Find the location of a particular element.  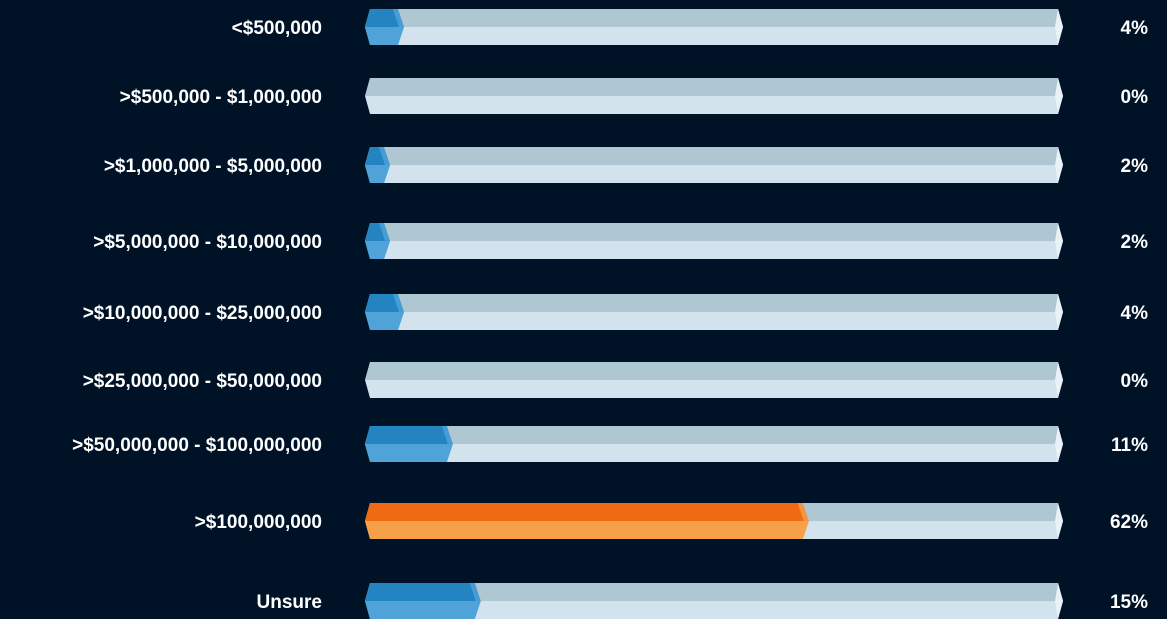

category-label: <$500,000 is located at coordinates (277, 28).